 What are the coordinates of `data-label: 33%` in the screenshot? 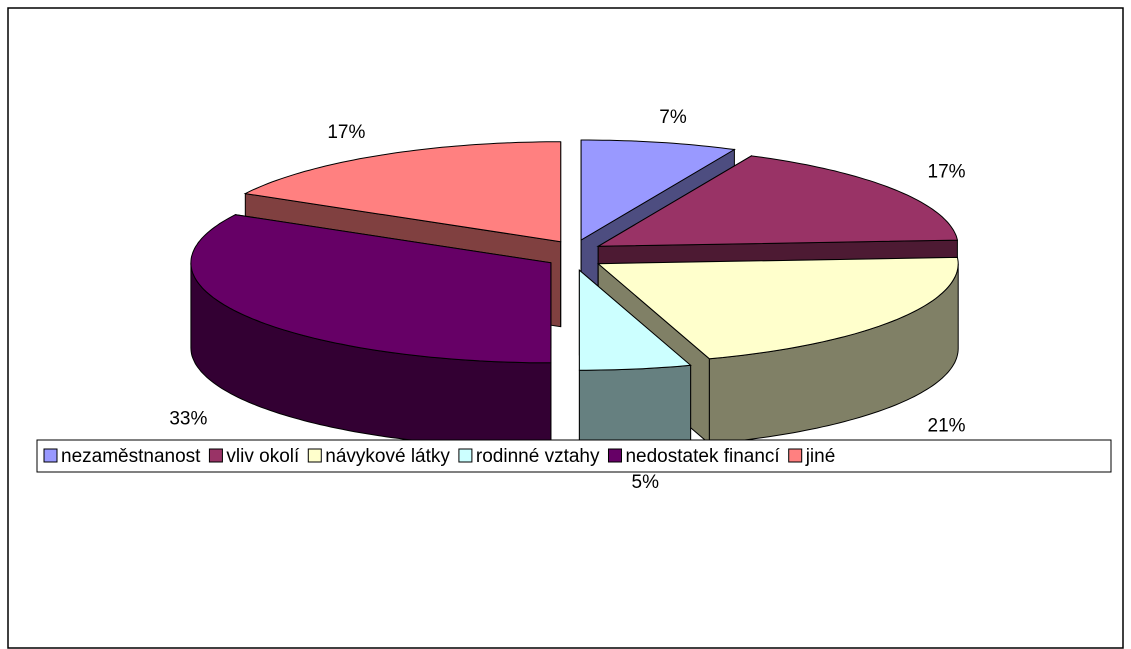 It's located at (188, 418).